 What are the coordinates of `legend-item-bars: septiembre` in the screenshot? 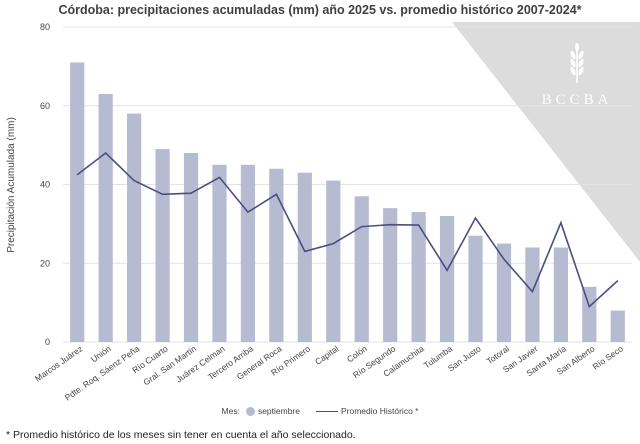 It's located at (272, 411).